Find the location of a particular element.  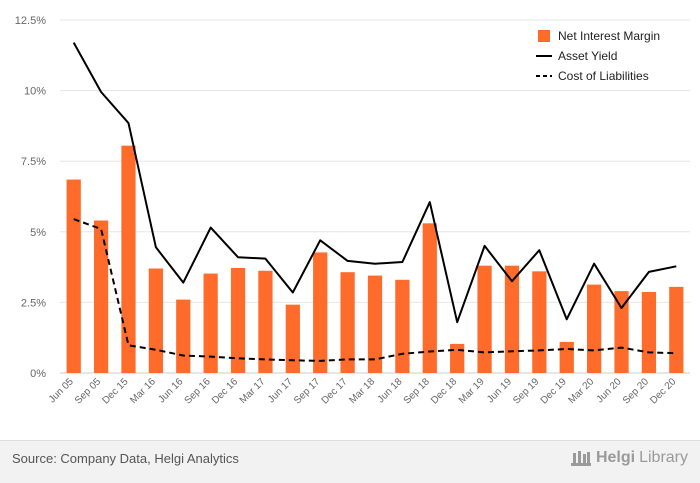

y-tick-label: 10% is located at coordinates (35, 92).